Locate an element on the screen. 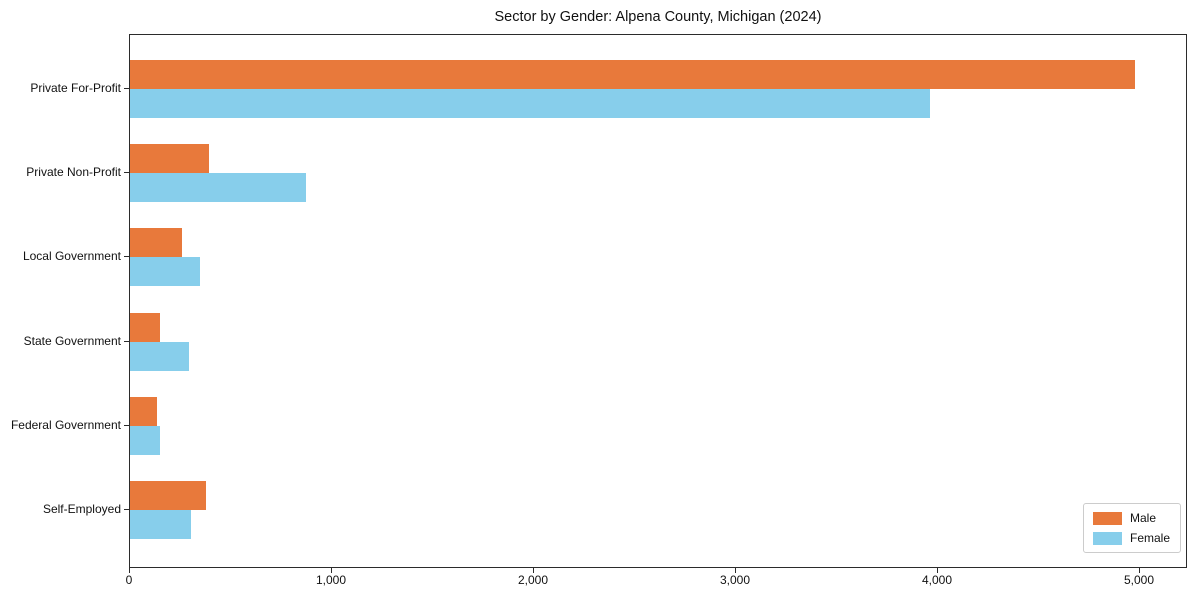  y-tick-label: Federal Government is located at coordinates (65, 425).